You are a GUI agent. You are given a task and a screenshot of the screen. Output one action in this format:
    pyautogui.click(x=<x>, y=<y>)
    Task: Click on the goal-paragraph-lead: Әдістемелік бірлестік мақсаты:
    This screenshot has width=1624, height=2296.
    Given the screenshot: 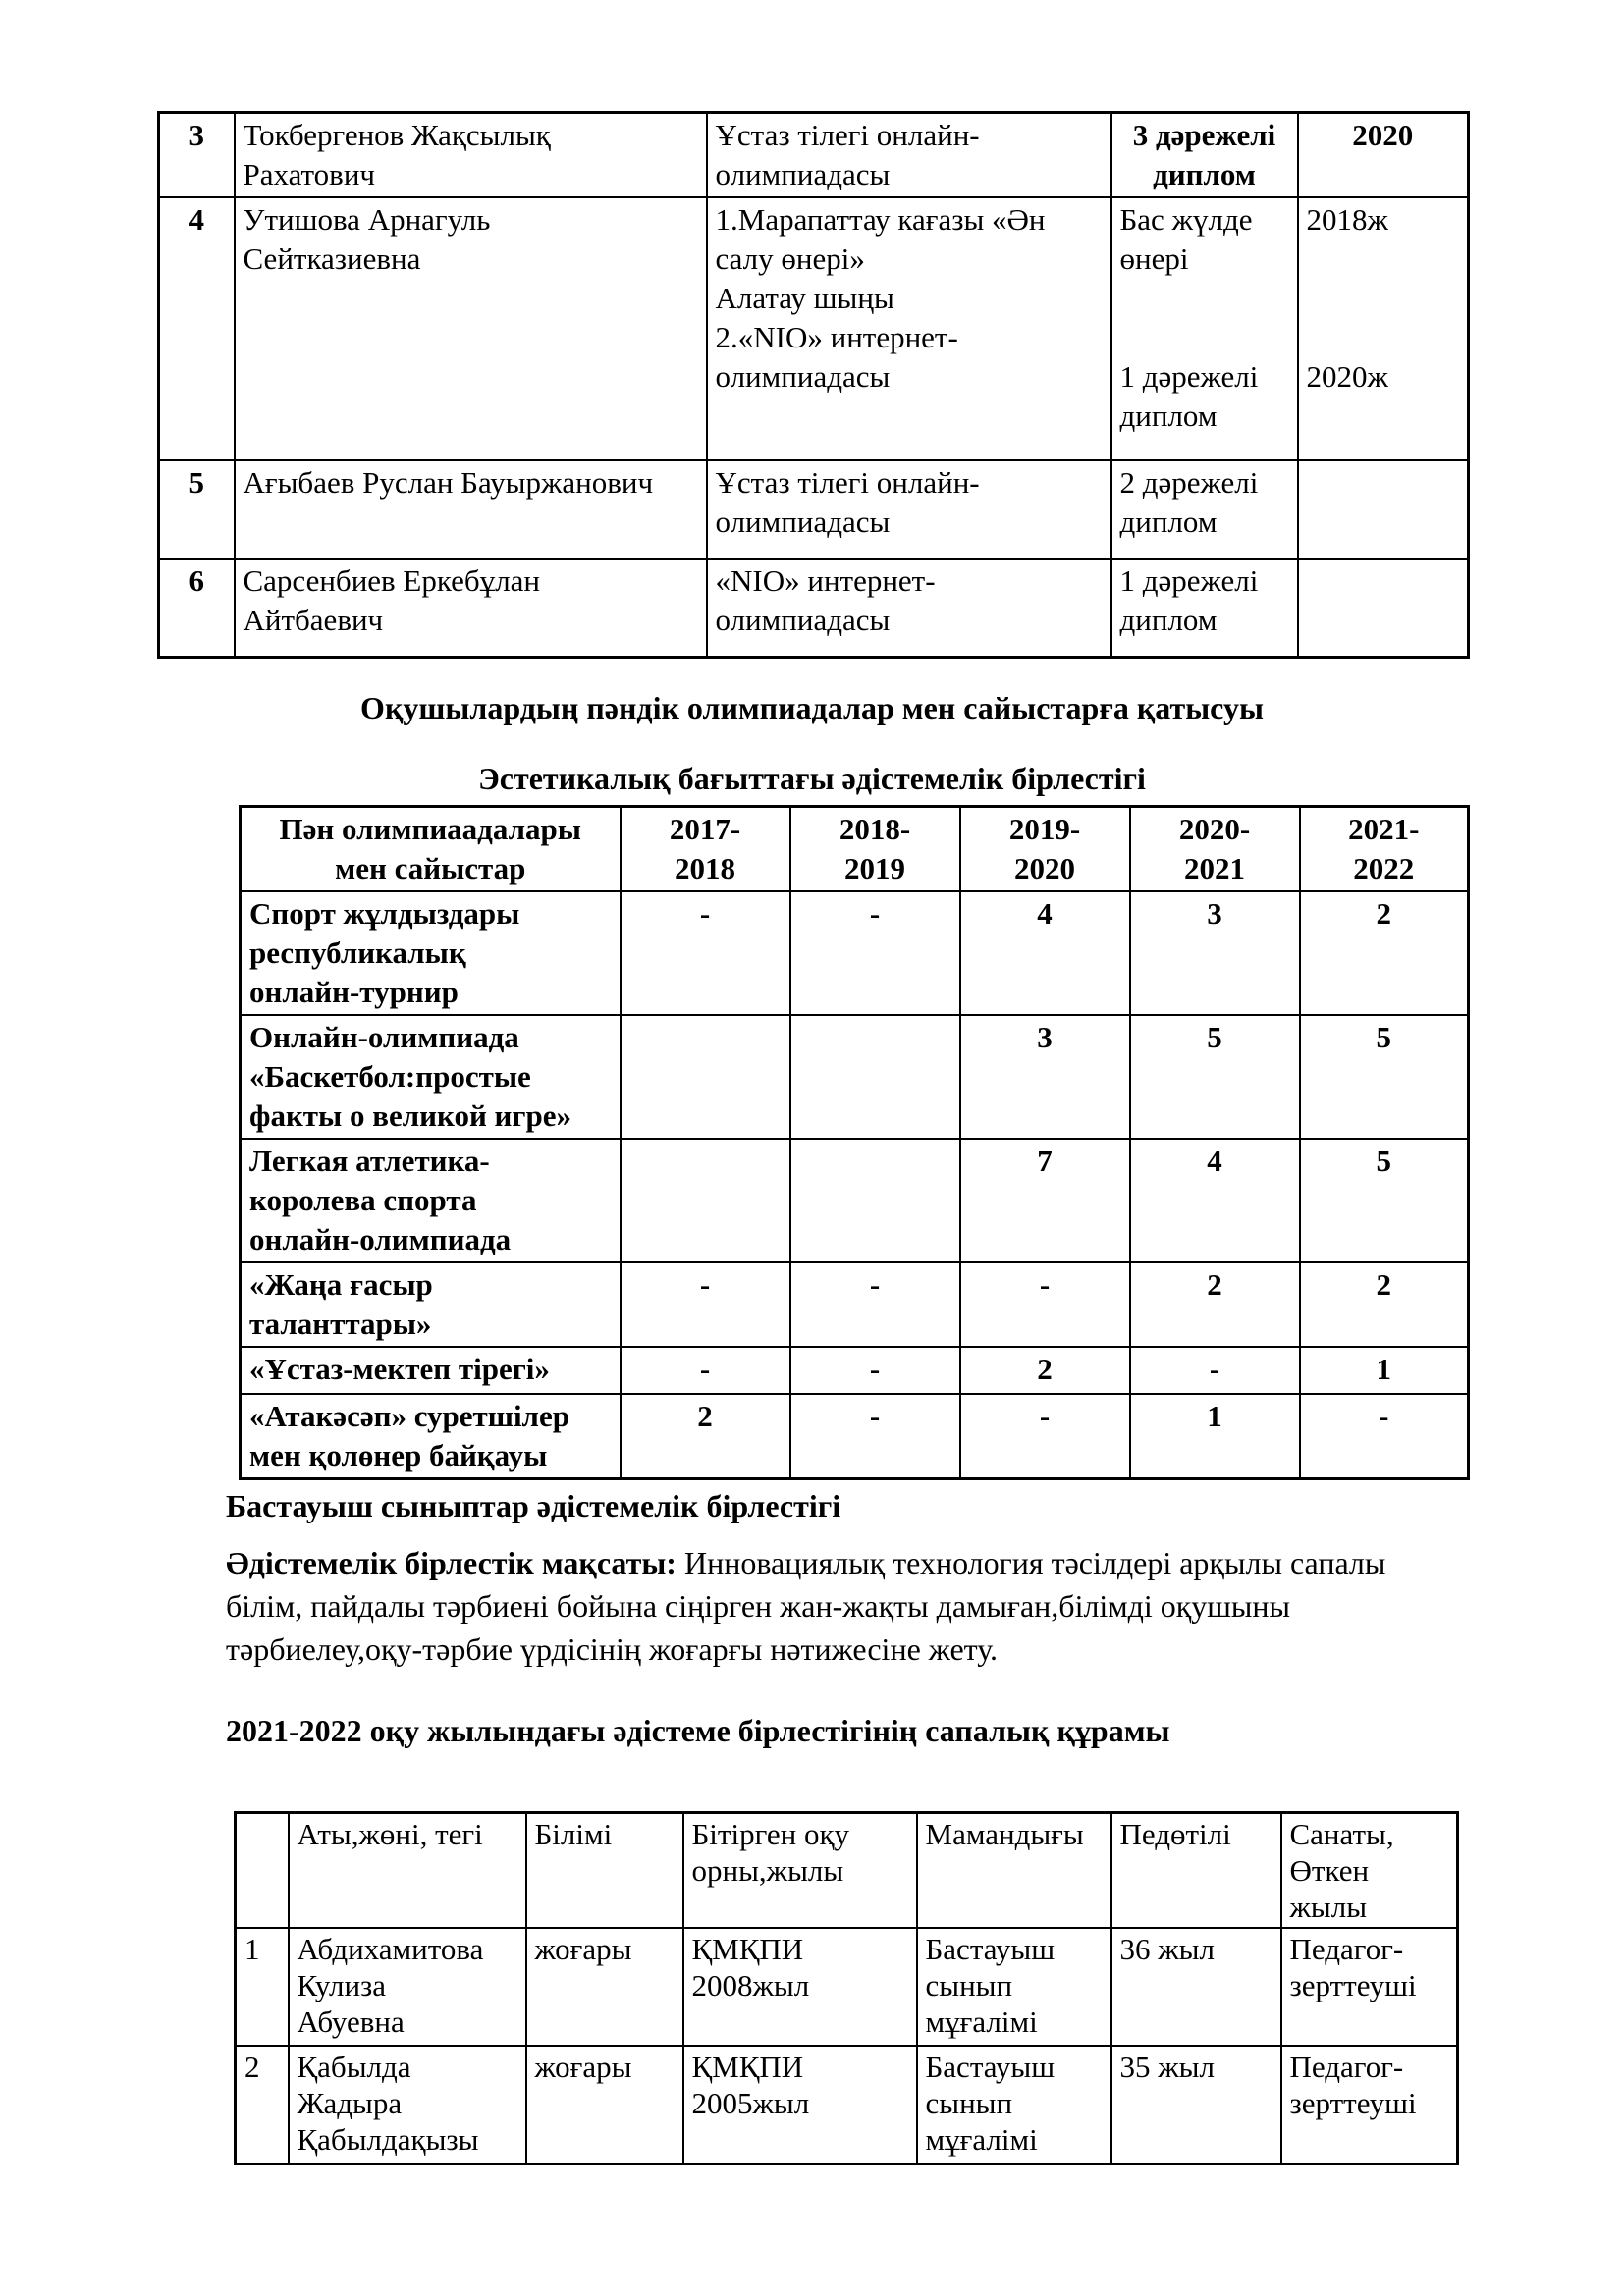 What is the action you would take?
    pyautogui.click(x=451, y=1563)
    